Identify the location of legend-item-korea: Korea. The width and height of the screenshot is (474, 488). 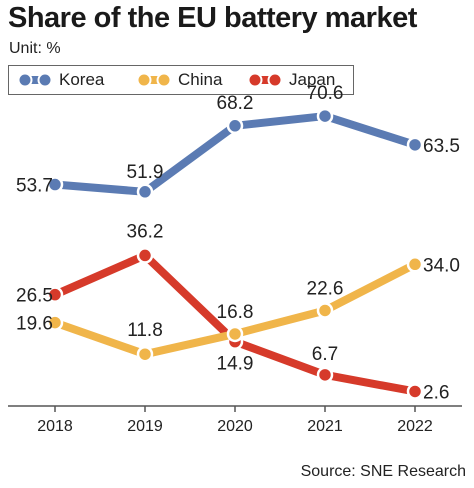
(60, 79).